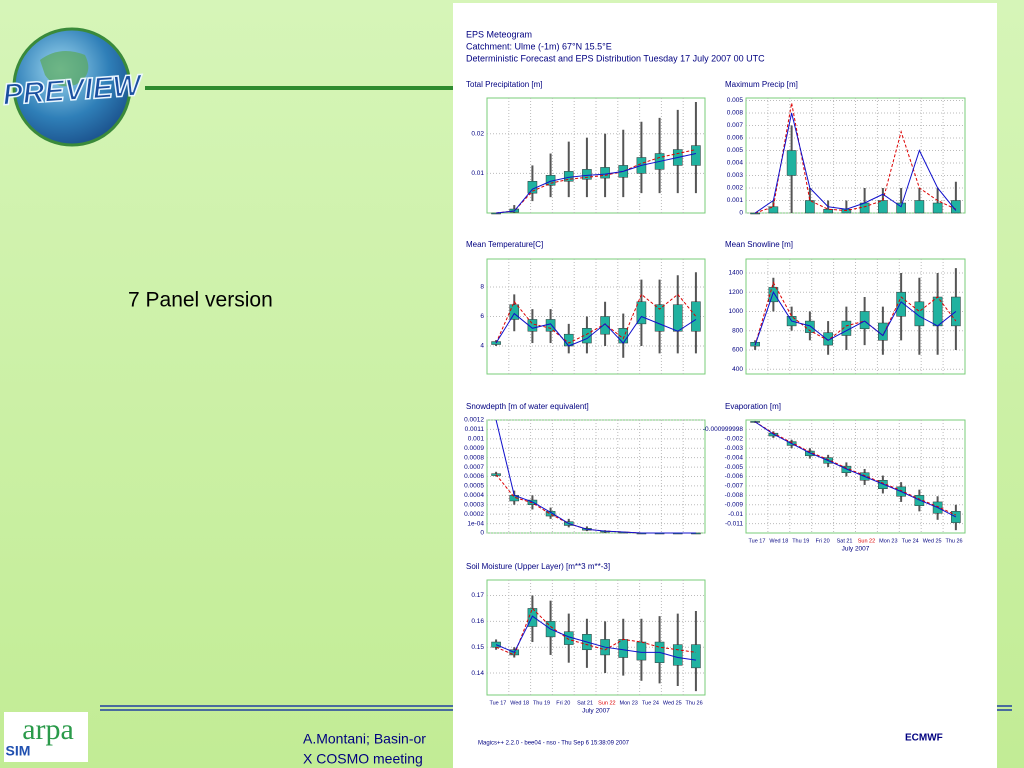  I want to click on footer-text: X COSMO meeting, so click(363, 759).